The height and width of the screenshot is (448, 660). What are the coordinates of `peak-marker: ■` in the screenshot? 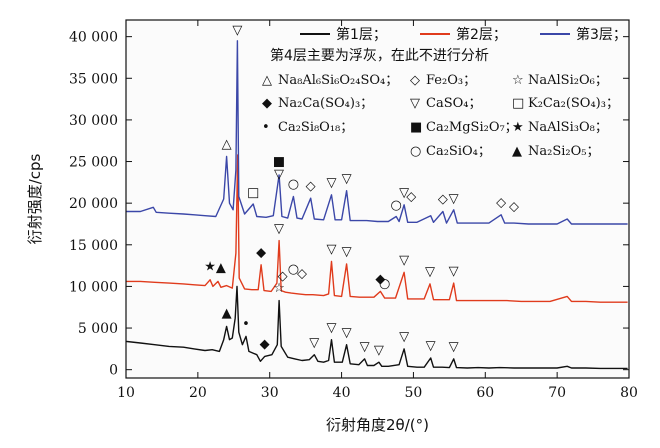 It's located at (279, 162).